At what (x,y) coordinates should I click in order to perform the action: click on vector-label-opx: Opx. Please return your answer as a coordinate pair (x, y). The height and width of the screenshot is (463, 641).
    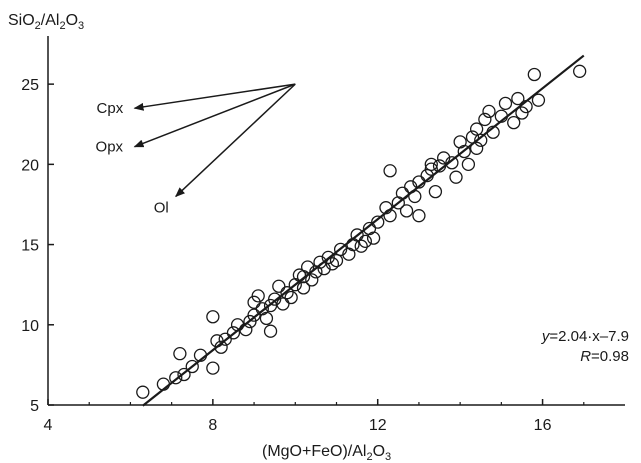
    Looking at the image, I should click on (110, 147).